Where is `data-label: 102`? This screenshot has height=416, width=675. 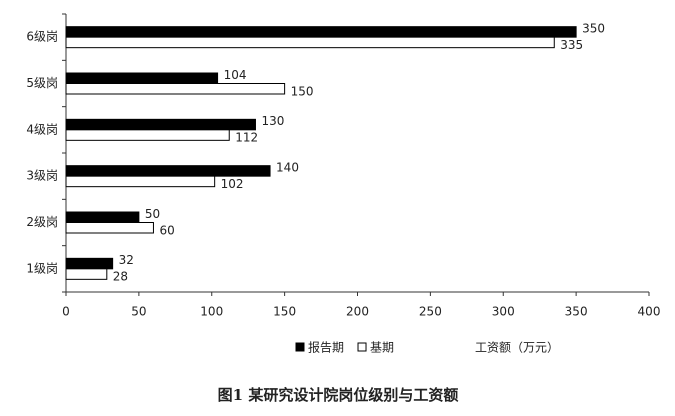 data-label: 102 is located at coordinates (232, 184).